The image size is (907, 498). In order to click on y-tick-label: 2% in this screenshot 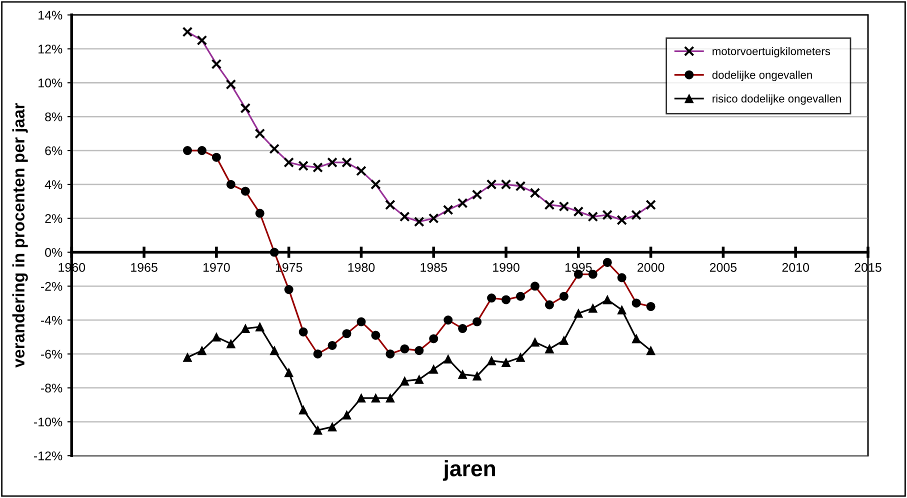, I will do `click(53, 218)`.